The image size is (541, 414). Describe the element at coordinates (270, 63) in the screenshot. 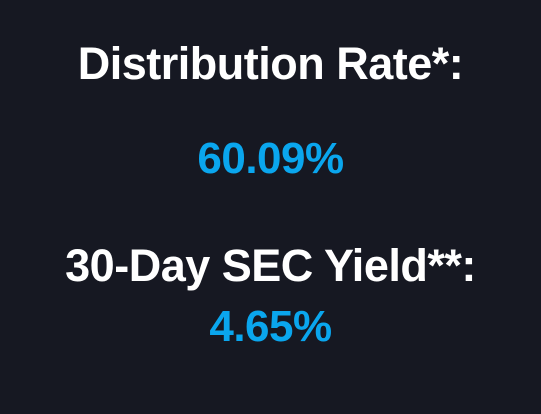

I see `distribution-rate-label: Distribution Rate*:` at that location.